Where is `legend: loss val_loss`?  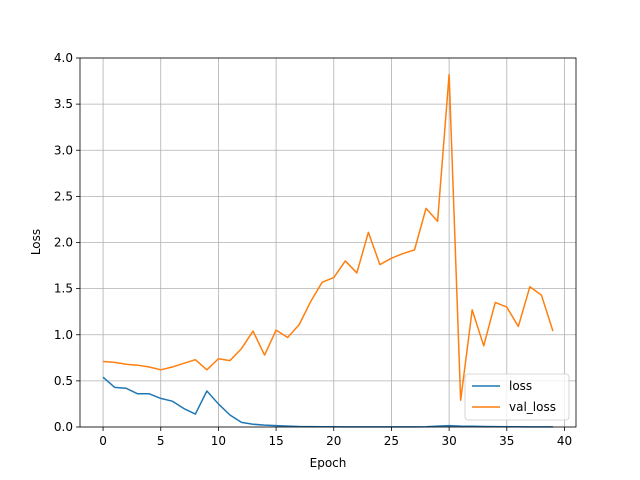
legend: loss val_loss is located at coordinates (517, 397).